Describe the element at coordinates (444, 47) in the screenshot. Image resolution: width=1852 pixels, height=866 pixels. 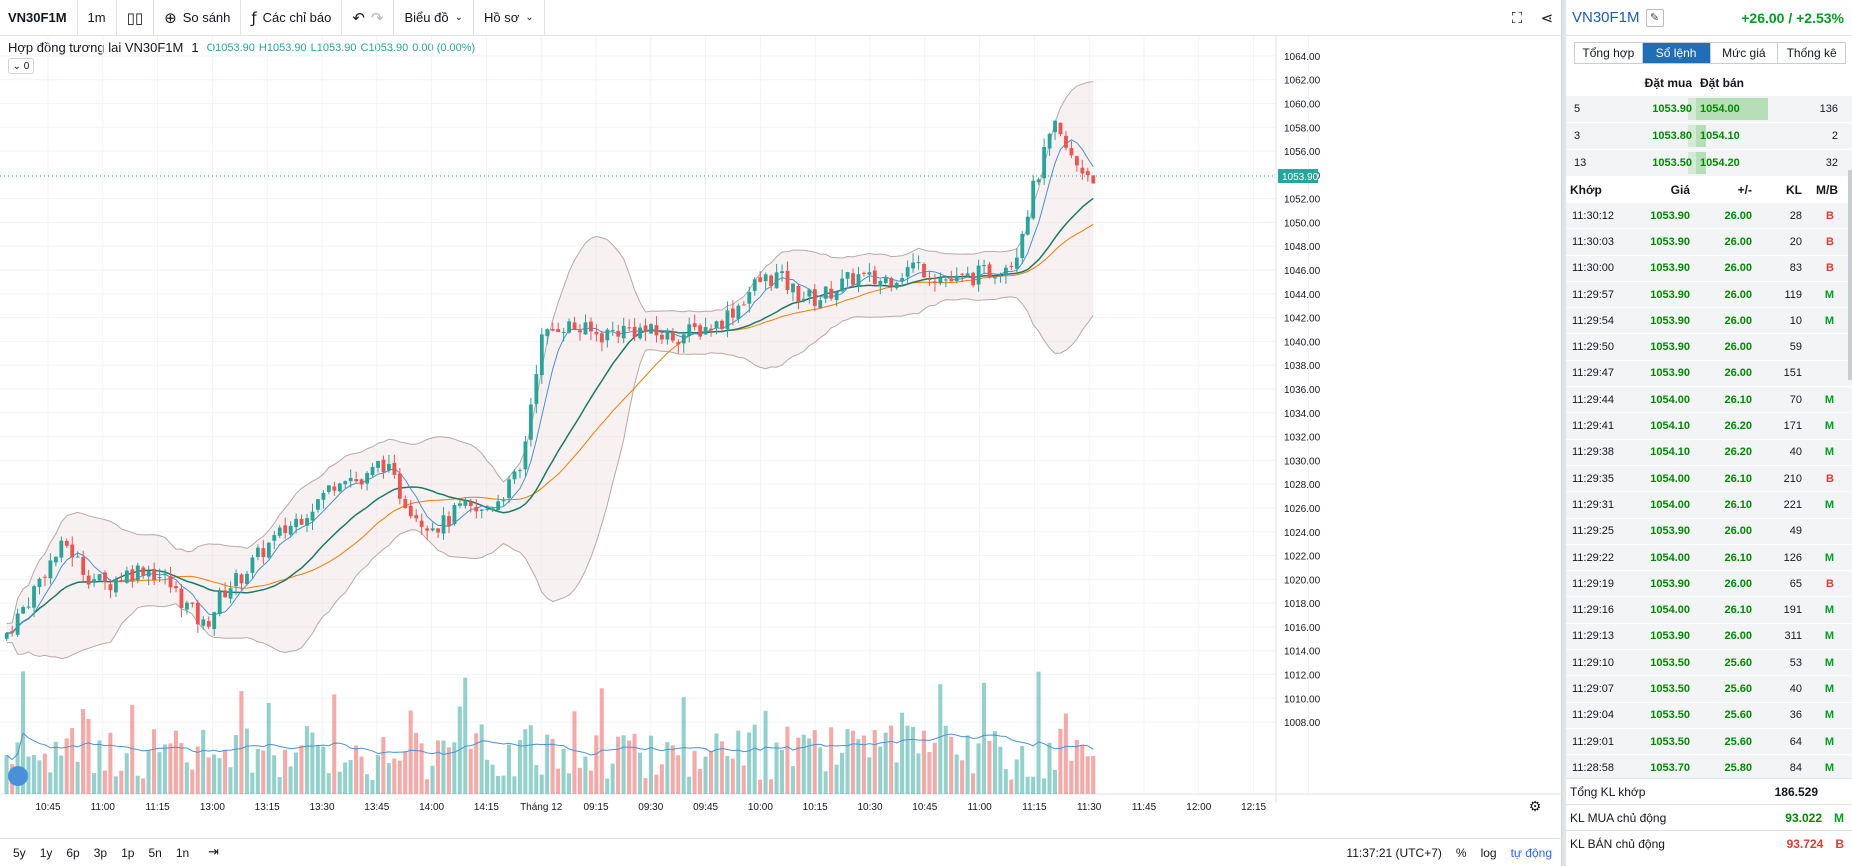
I see `legend-change: 0.00 (0.00%)` at that location.